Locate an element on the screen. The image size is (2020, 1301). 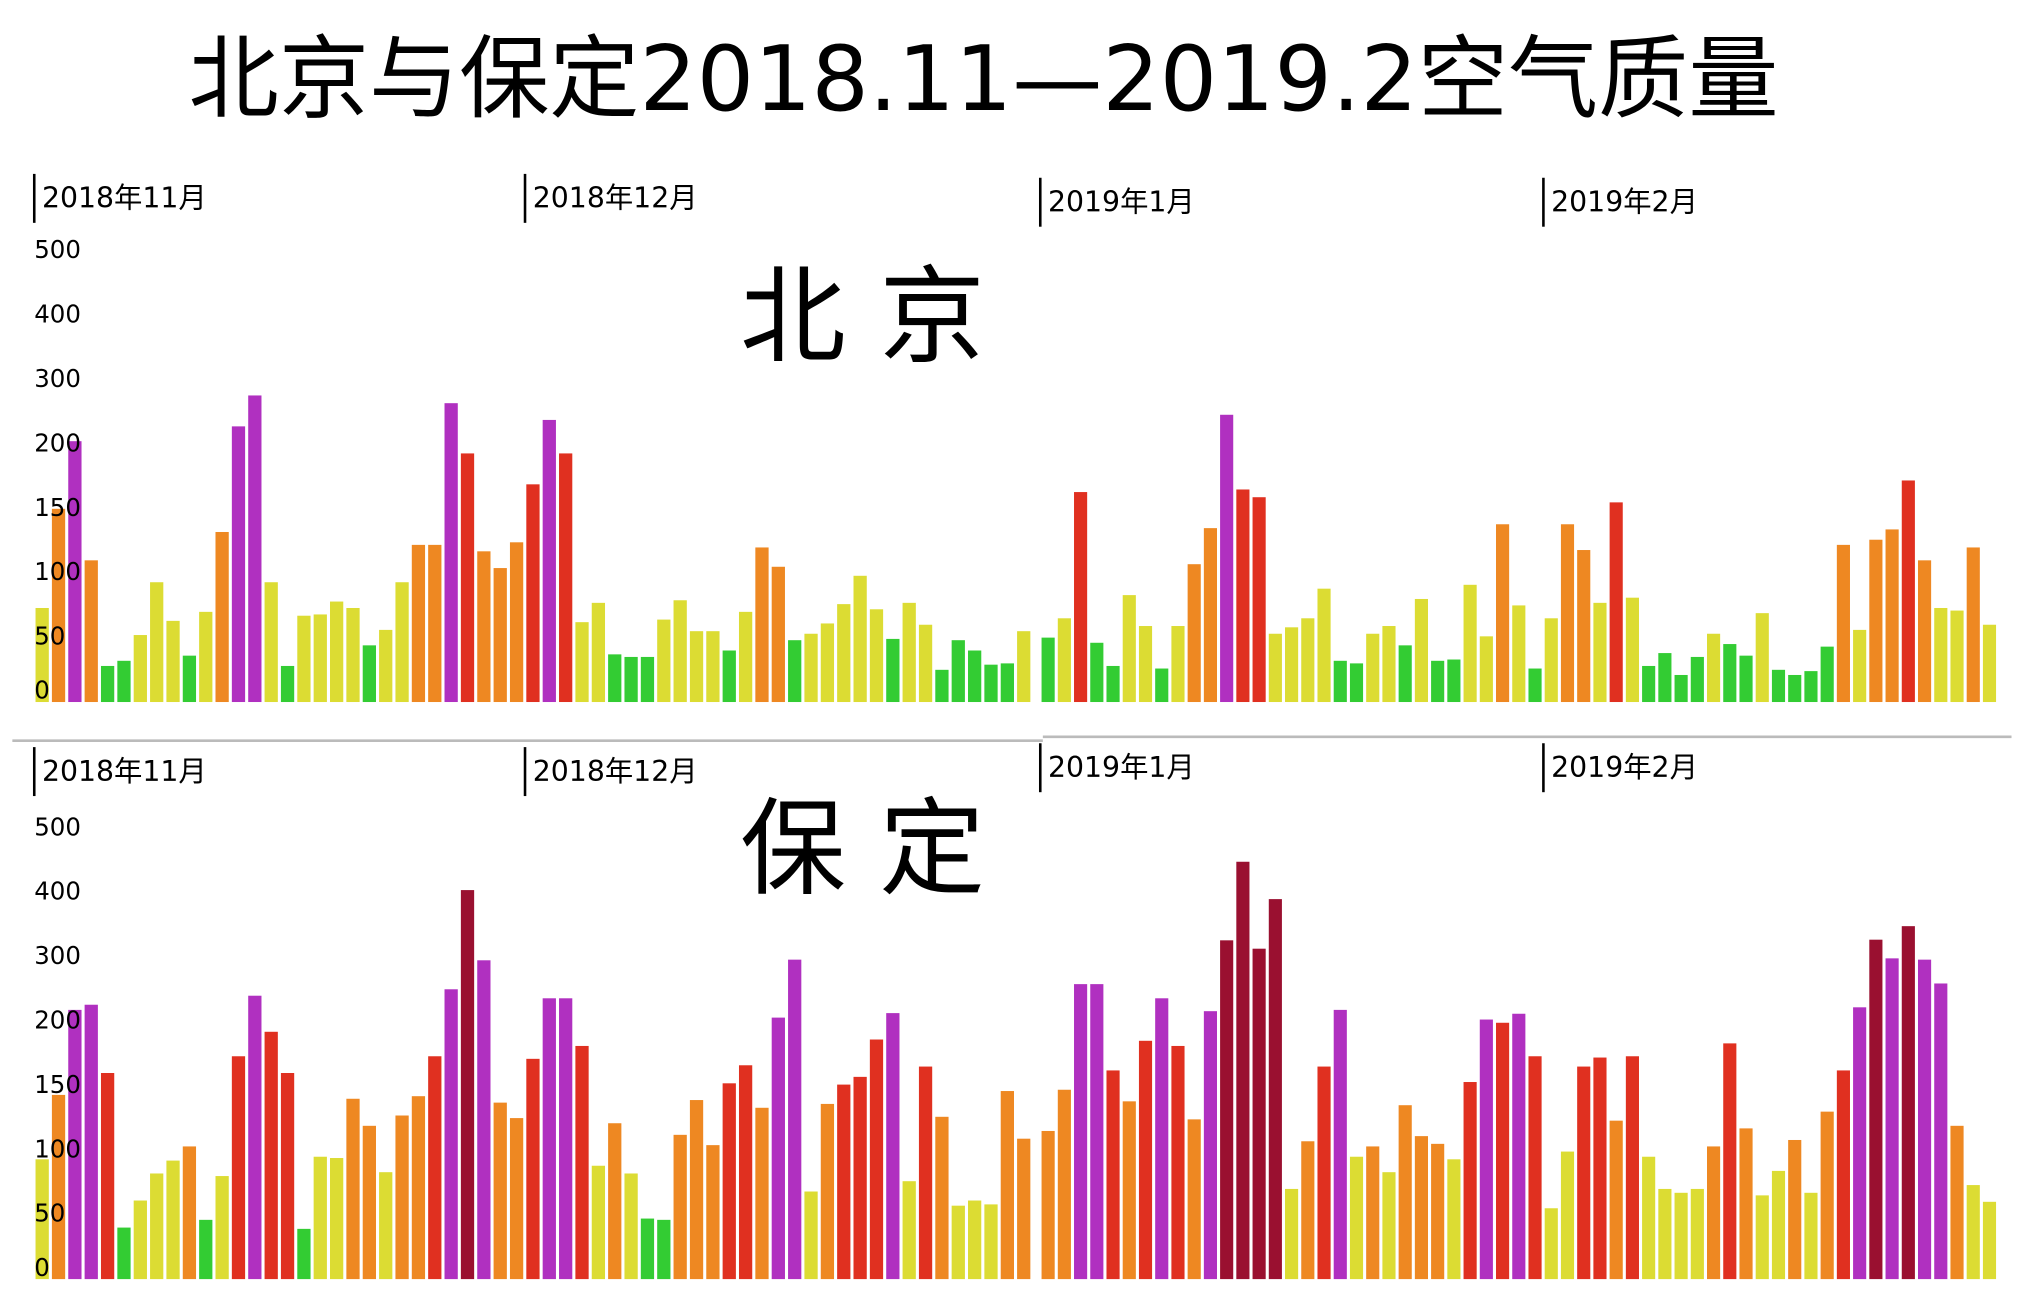
chart-title: 保 定 is located at coordinates (862, 848).